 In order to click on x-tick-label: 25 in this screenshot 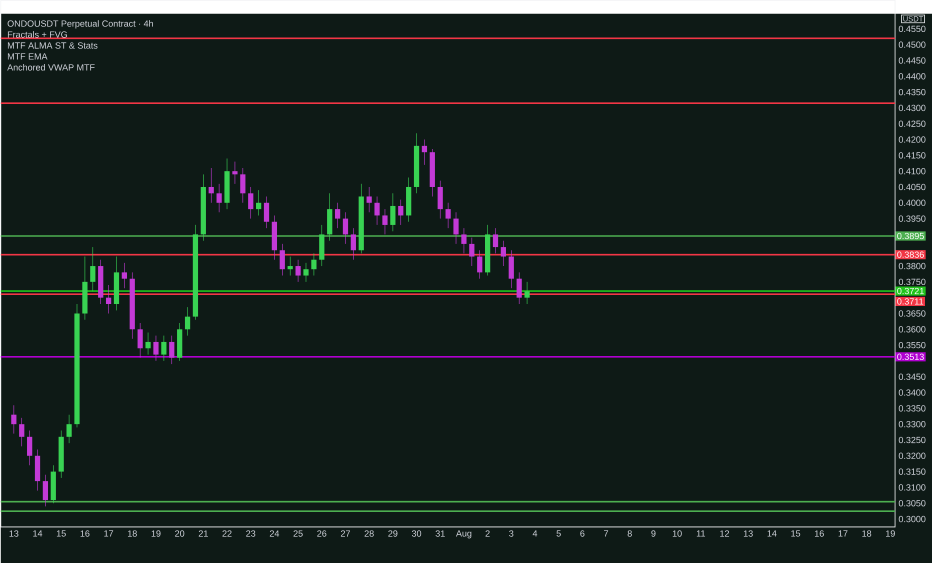, I will do `click(298, 533)`.